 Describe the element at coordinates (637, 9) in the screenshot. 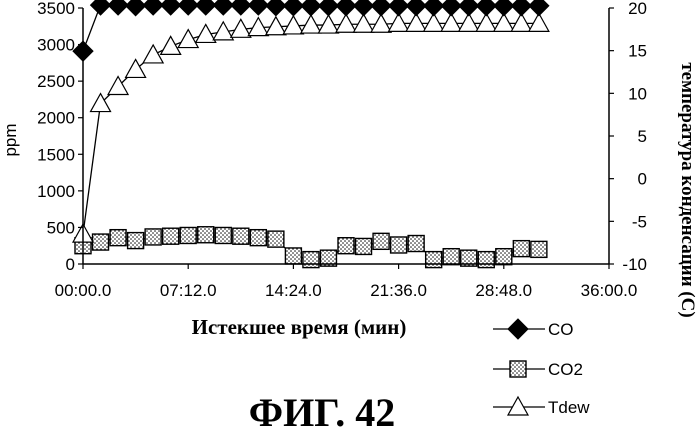

I see `y2-tick-label: 20` at that location.